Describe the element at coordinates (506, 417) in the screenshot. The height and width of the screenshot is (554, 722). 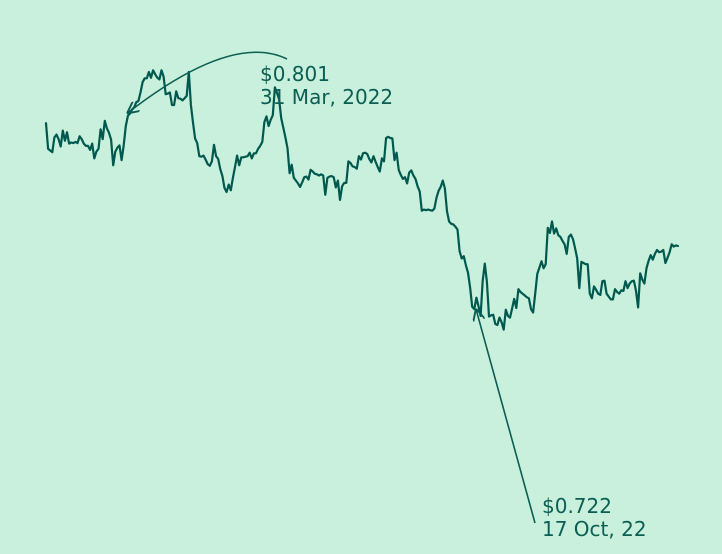
I see `annotation-low-arrow` at that location.